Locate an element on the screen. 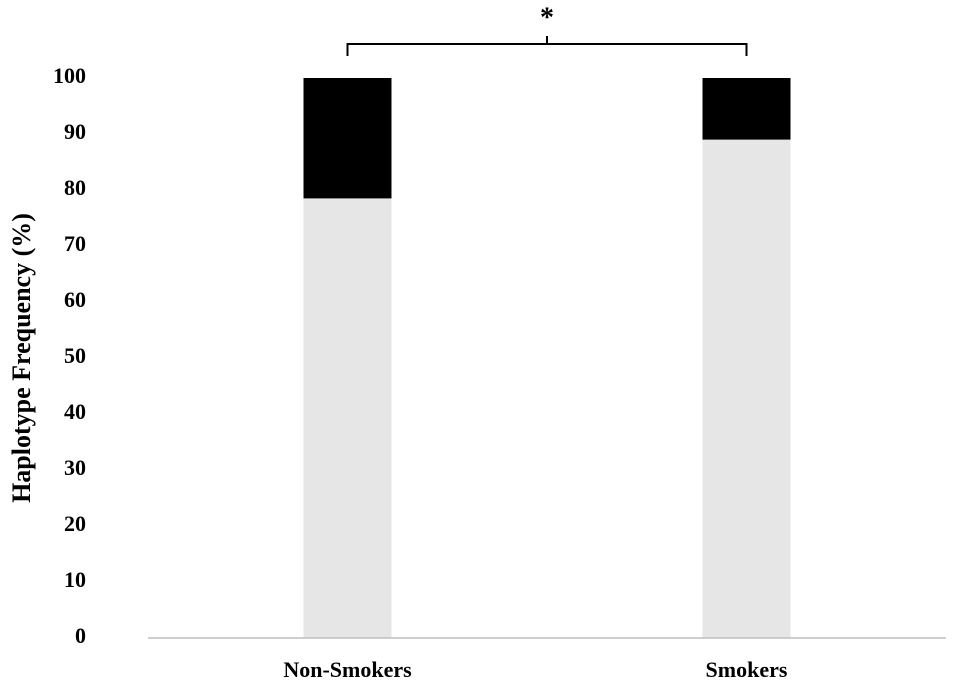  y-tick-label: 10 is located at coordinates (75, 579).